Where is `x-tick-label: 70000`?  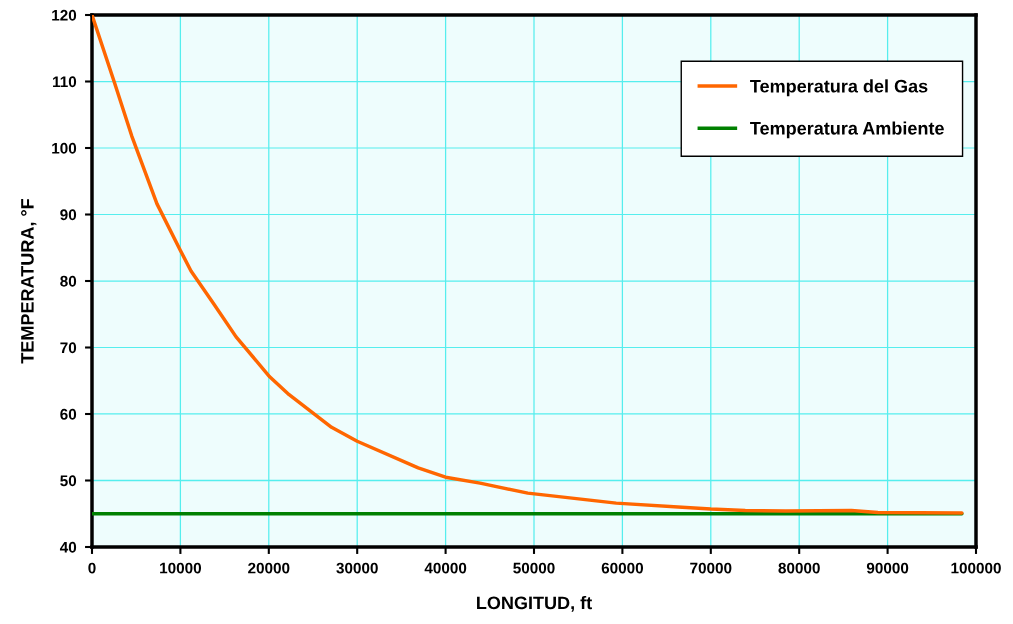 x-tick-label: 70000 is located at coordinates (711, 568).